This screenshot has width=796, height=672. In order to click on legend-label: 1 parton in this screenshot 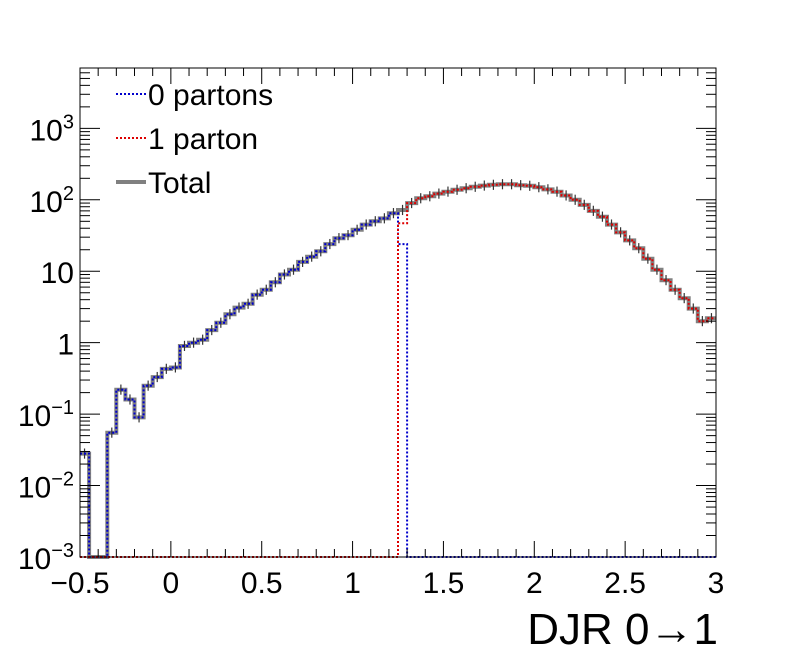, I will do `click(203, 139)`.